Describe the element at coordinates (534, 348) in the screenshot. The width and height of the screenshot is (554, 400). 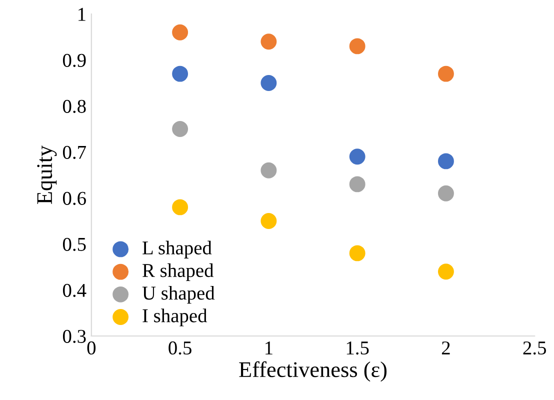
I see `x-tick-label: 2.5` at that location.